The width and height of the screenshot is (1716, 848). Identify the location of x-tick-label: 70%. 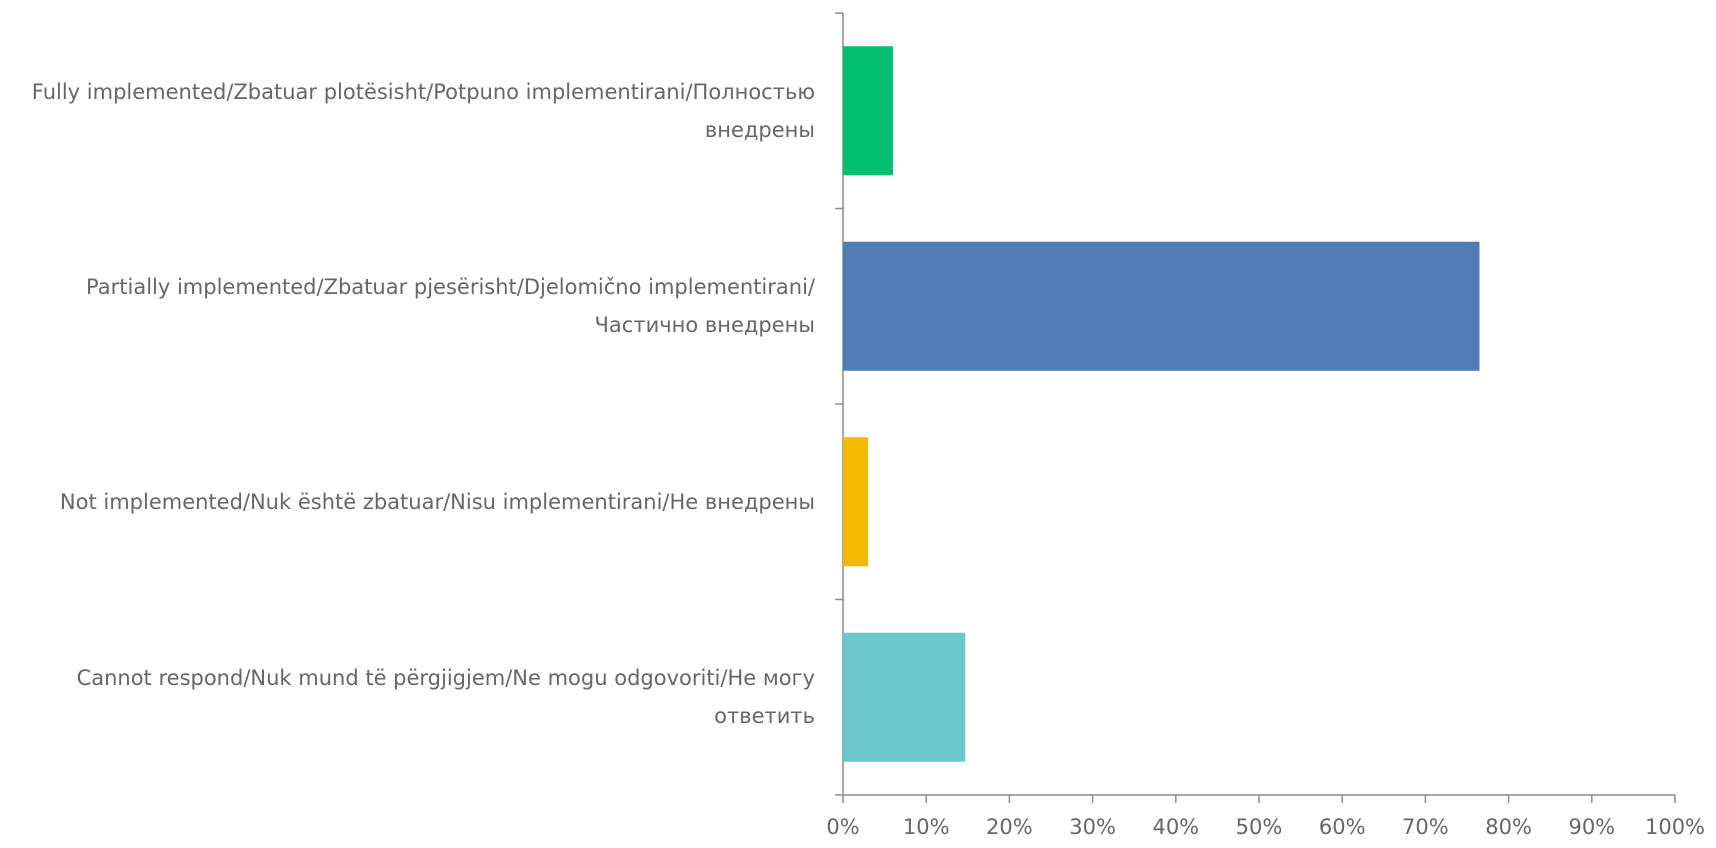
(1425, 827).